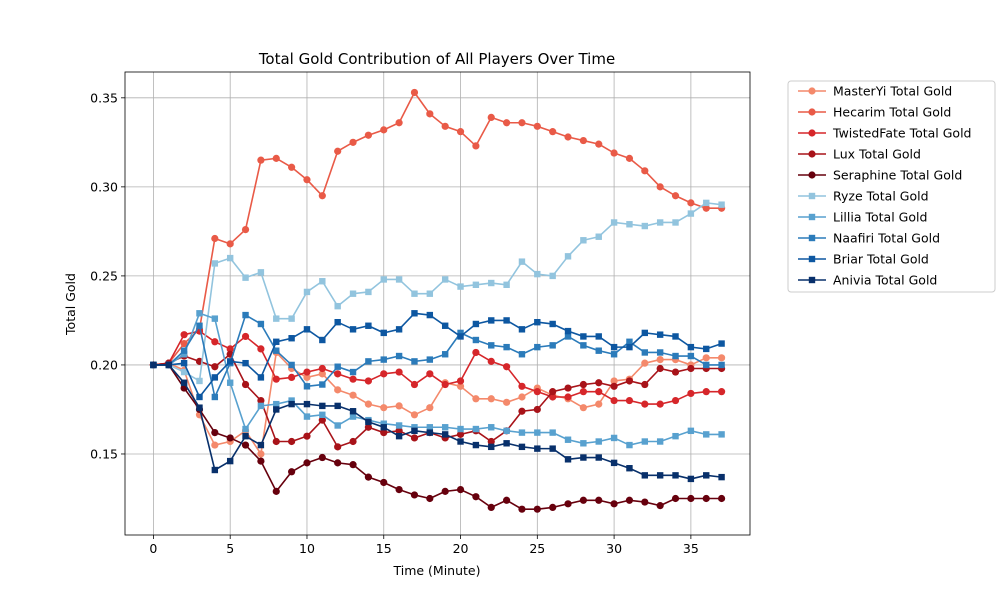 The height and width of the screenshot is (600, 1000). Describe the element at coordinates (886, 238) in the screenshot. I see `legend-label: Naafiri Total Gold` at that location.